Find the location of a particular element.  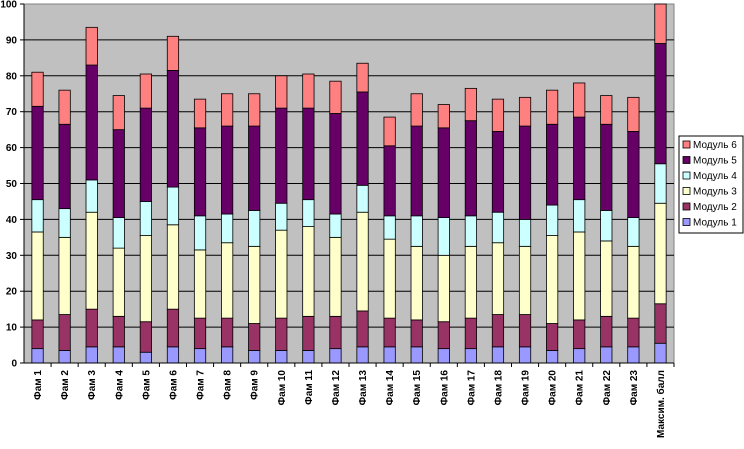

y-tick-label: 90 is located at coordinates (12, 40).